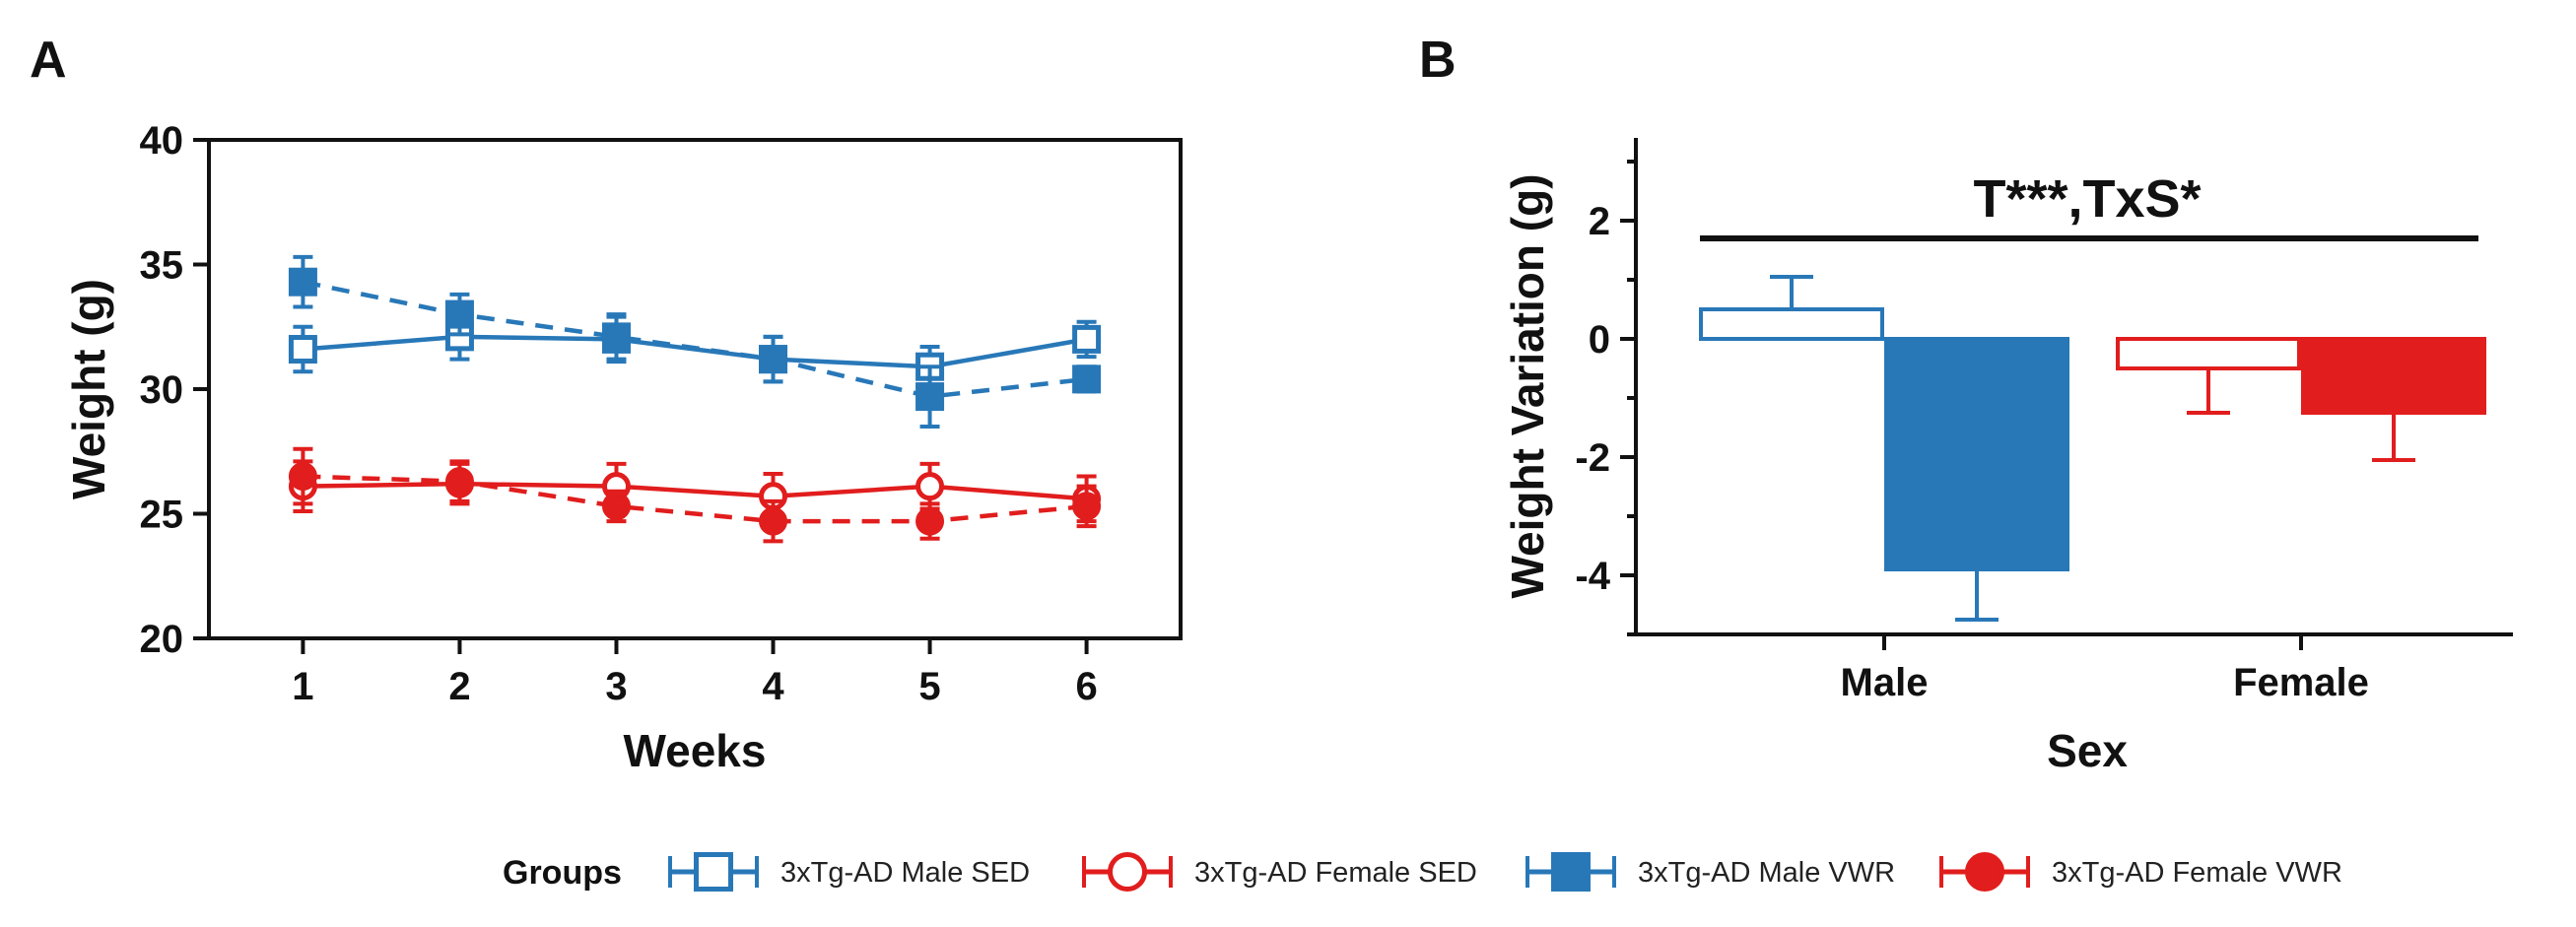  What do you see at coordinates (1600, 340) in the screenshot?
I see `y-tick-label: 0` at bounding box center [1600, 340].